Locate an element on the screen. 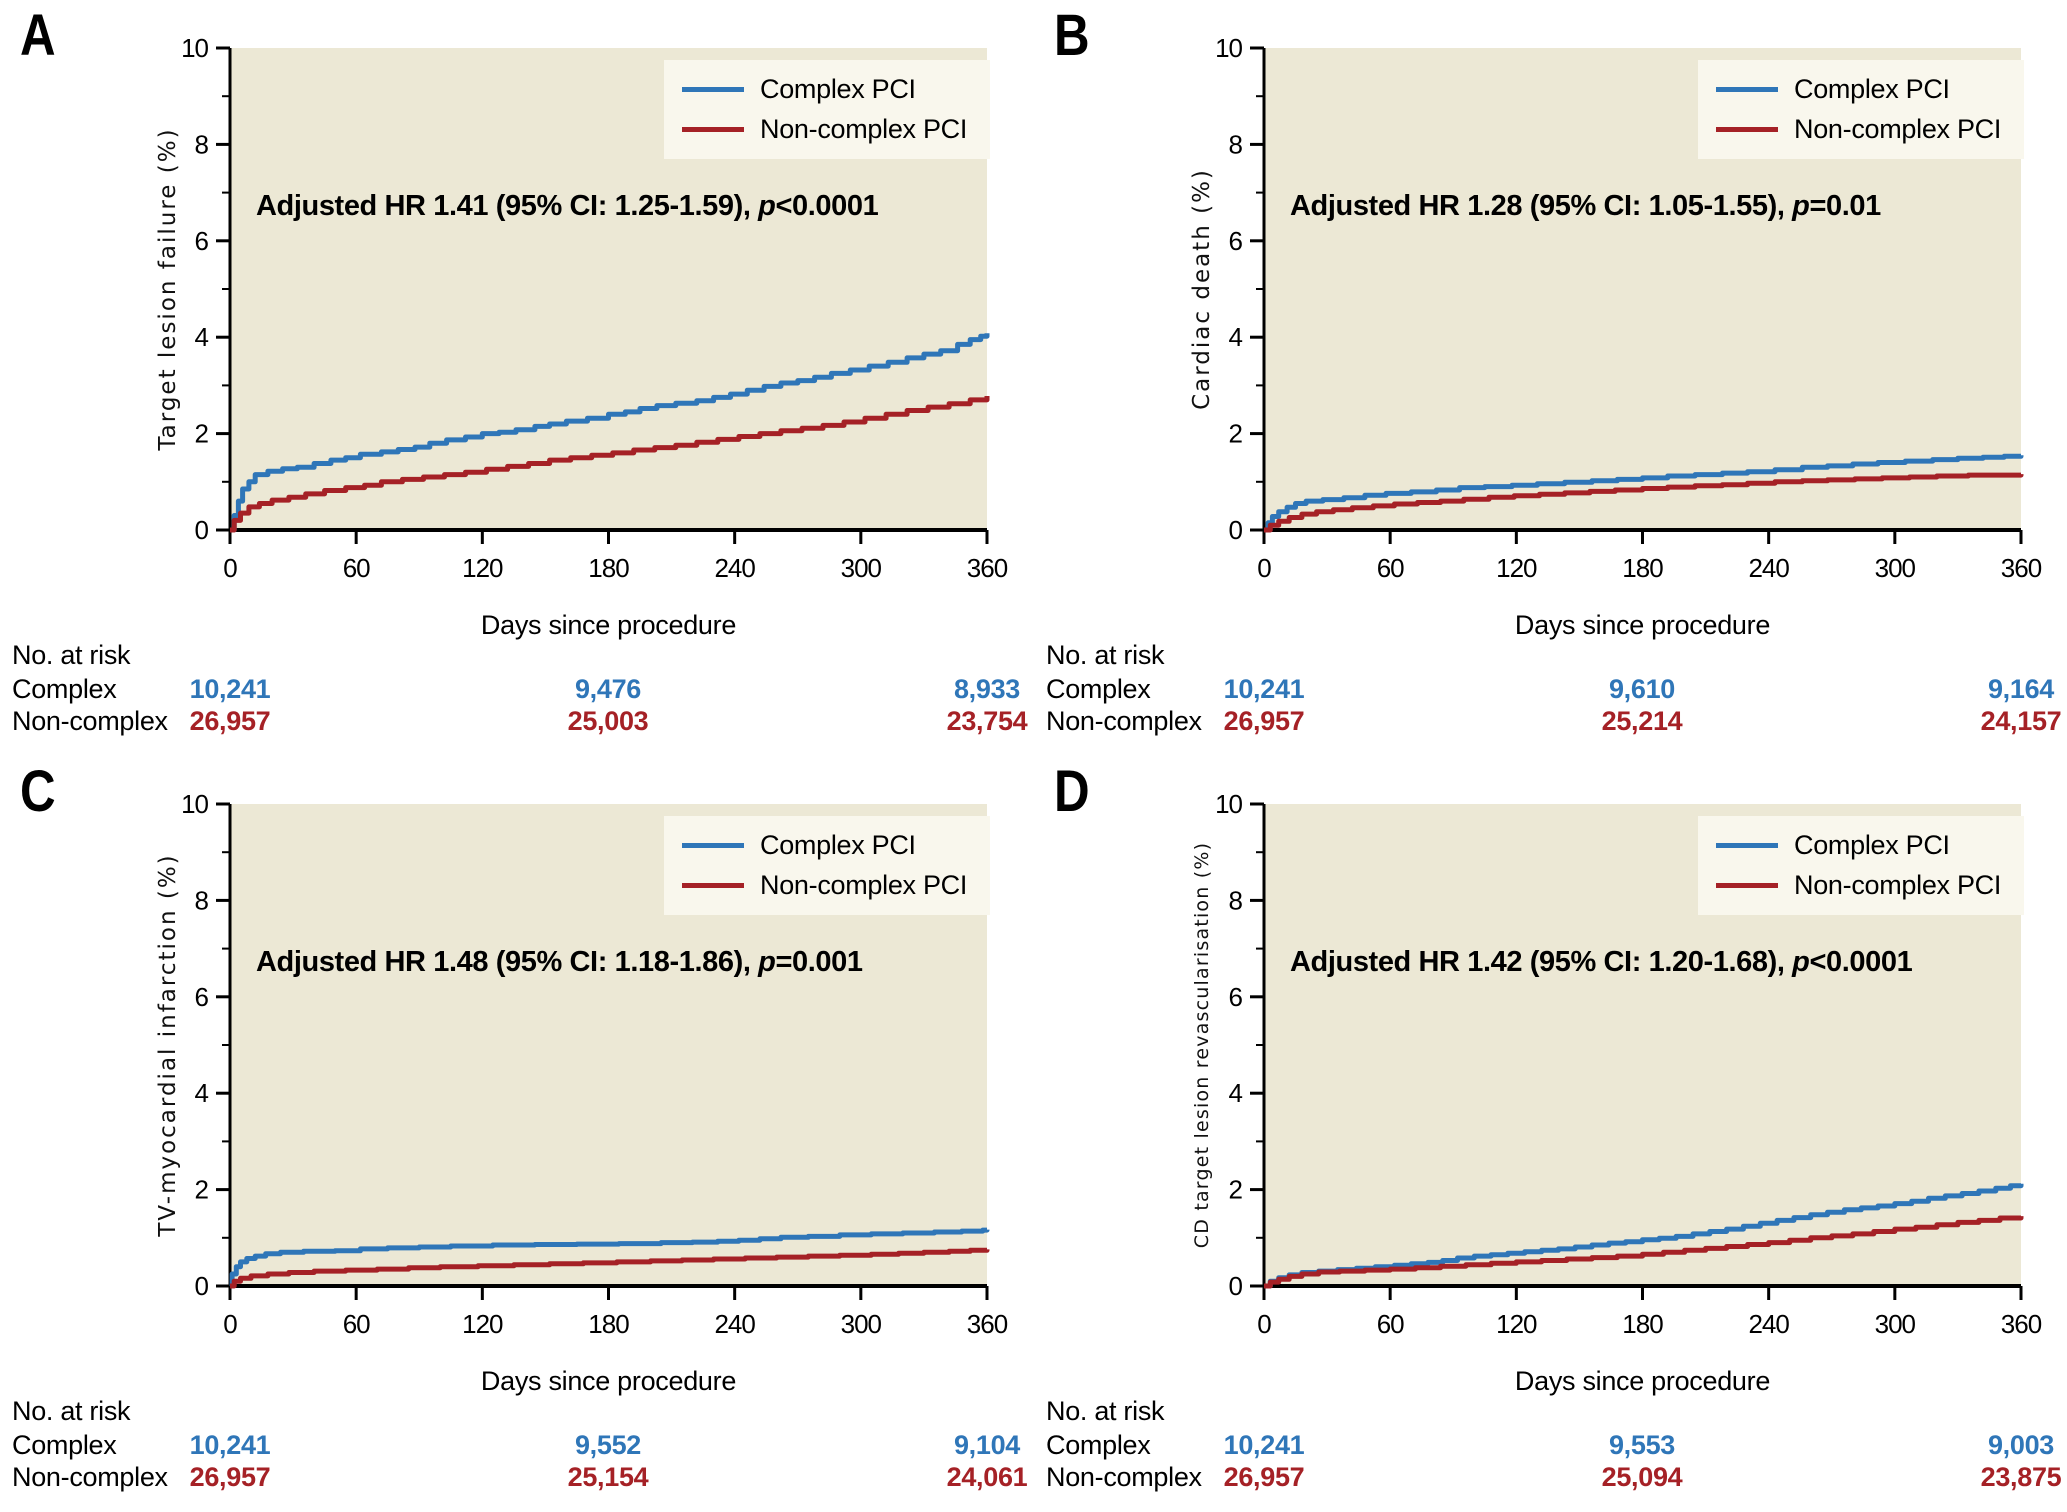  risk-count: 23,754 is located at coordinates (987, 721).